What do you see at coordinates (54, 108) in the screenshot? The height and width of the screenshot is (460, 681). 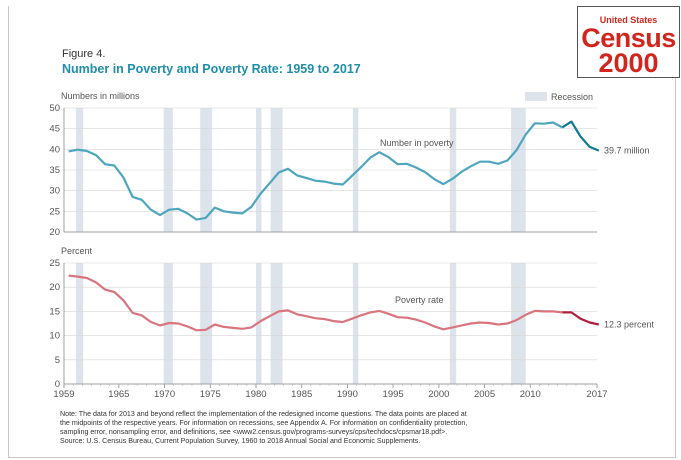 I see `y-tick-label-number-50: 50` at bounding box center [54, 108].